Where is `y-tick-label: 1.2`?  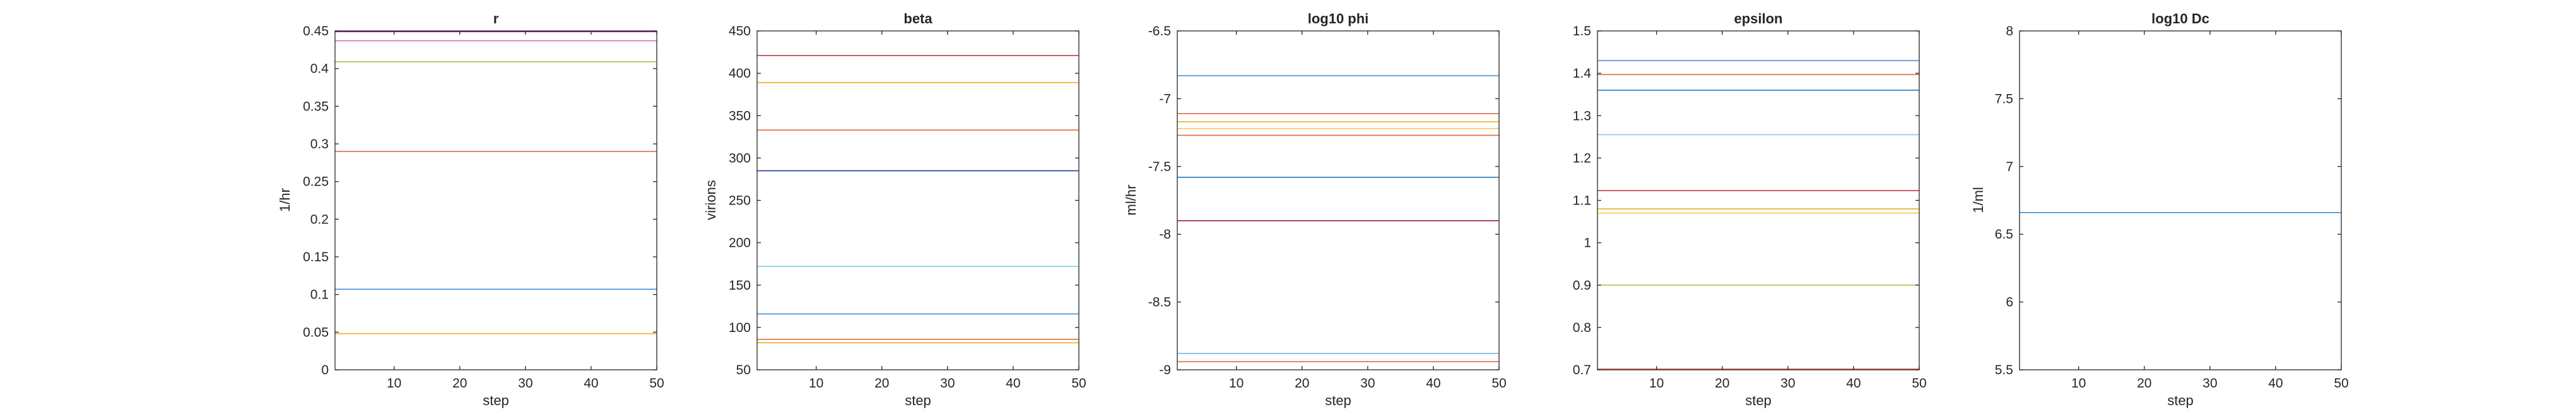
y-tick-label: 1.2 is located at coordinates (1582, 158).